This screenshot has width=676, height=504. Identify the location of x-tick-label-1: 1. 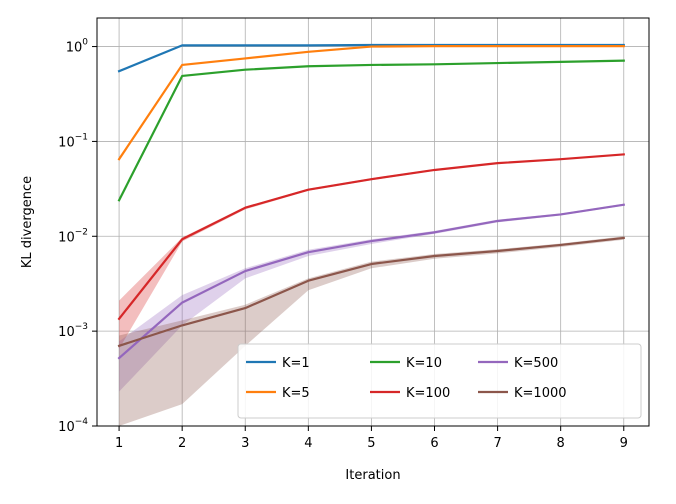
(119, 443).